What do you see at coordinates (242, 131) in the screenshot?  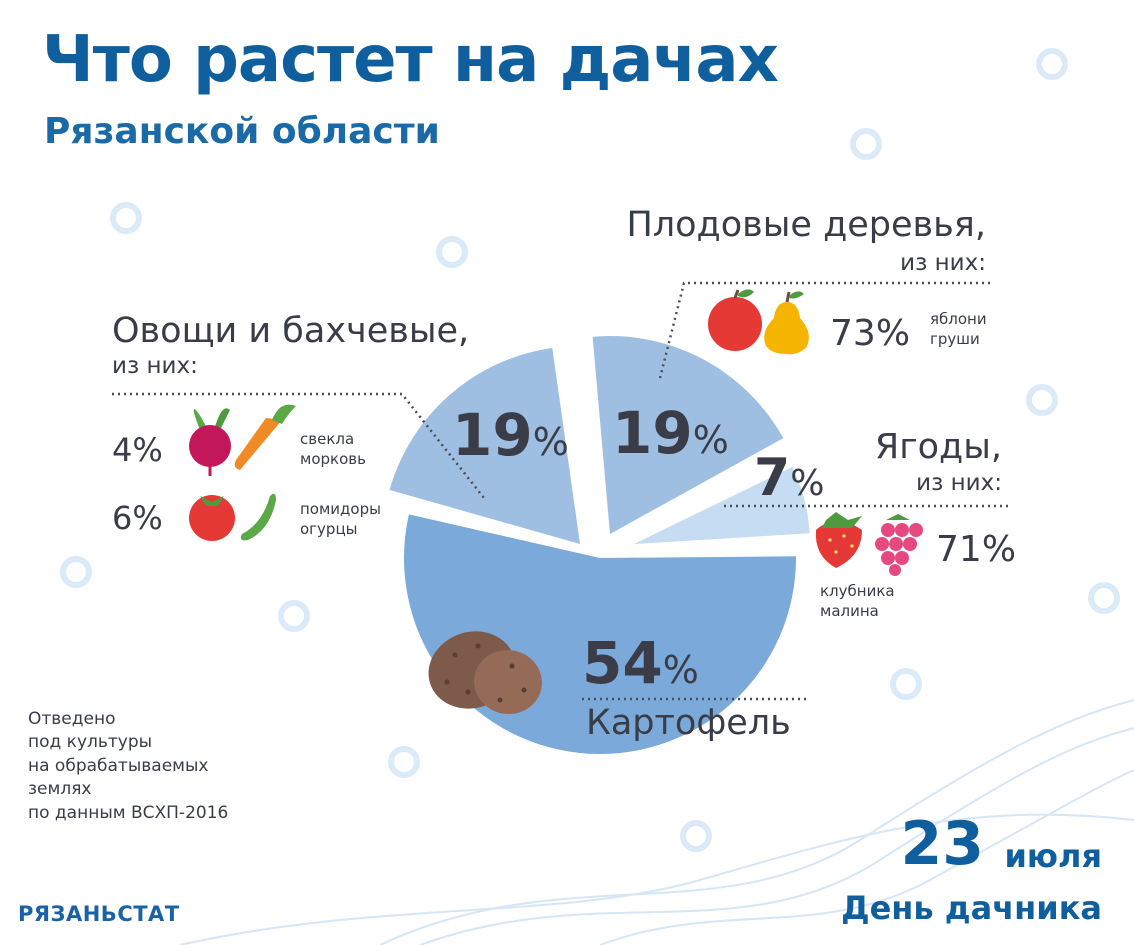 I see `page-subtitle: Рязанской области` at bounding box center [242, 131].